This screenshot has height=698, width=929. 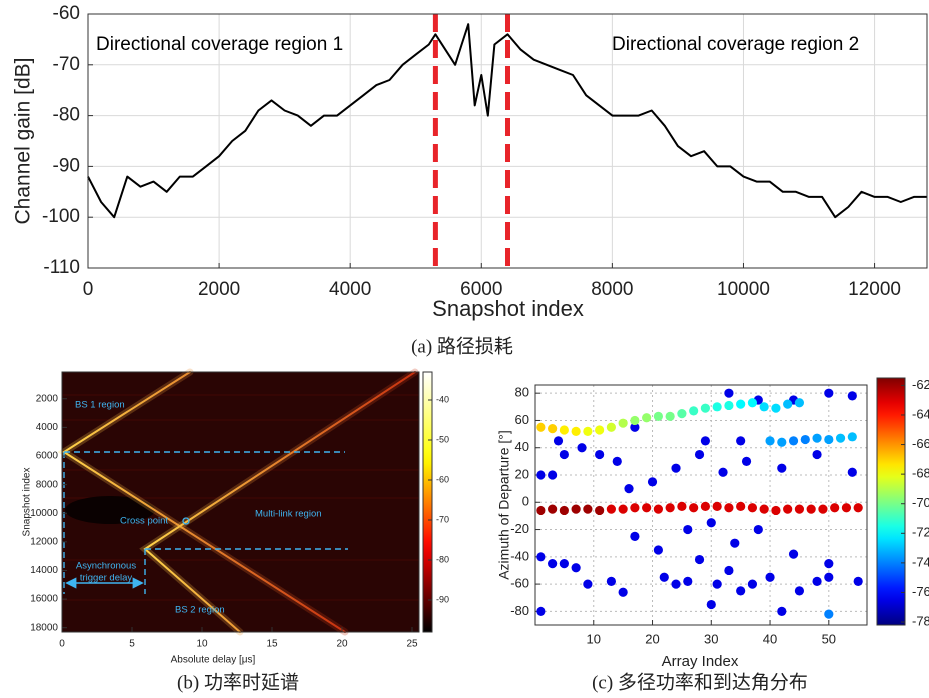 What do you see at coordinates (519, 528) in the screenshot?
I see `y-tick-label: -20` at bounding box center [519, 528].